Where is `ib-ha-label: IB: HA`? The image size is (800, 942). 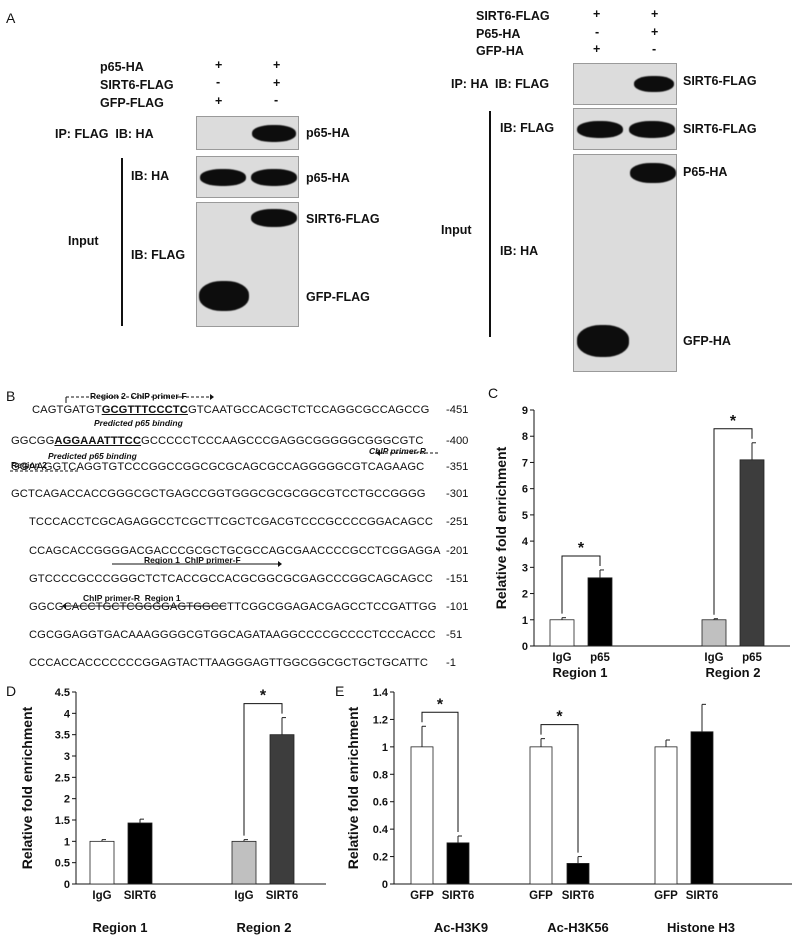
ib-ha-label: IB: HA is located at coordinates (150, 176).